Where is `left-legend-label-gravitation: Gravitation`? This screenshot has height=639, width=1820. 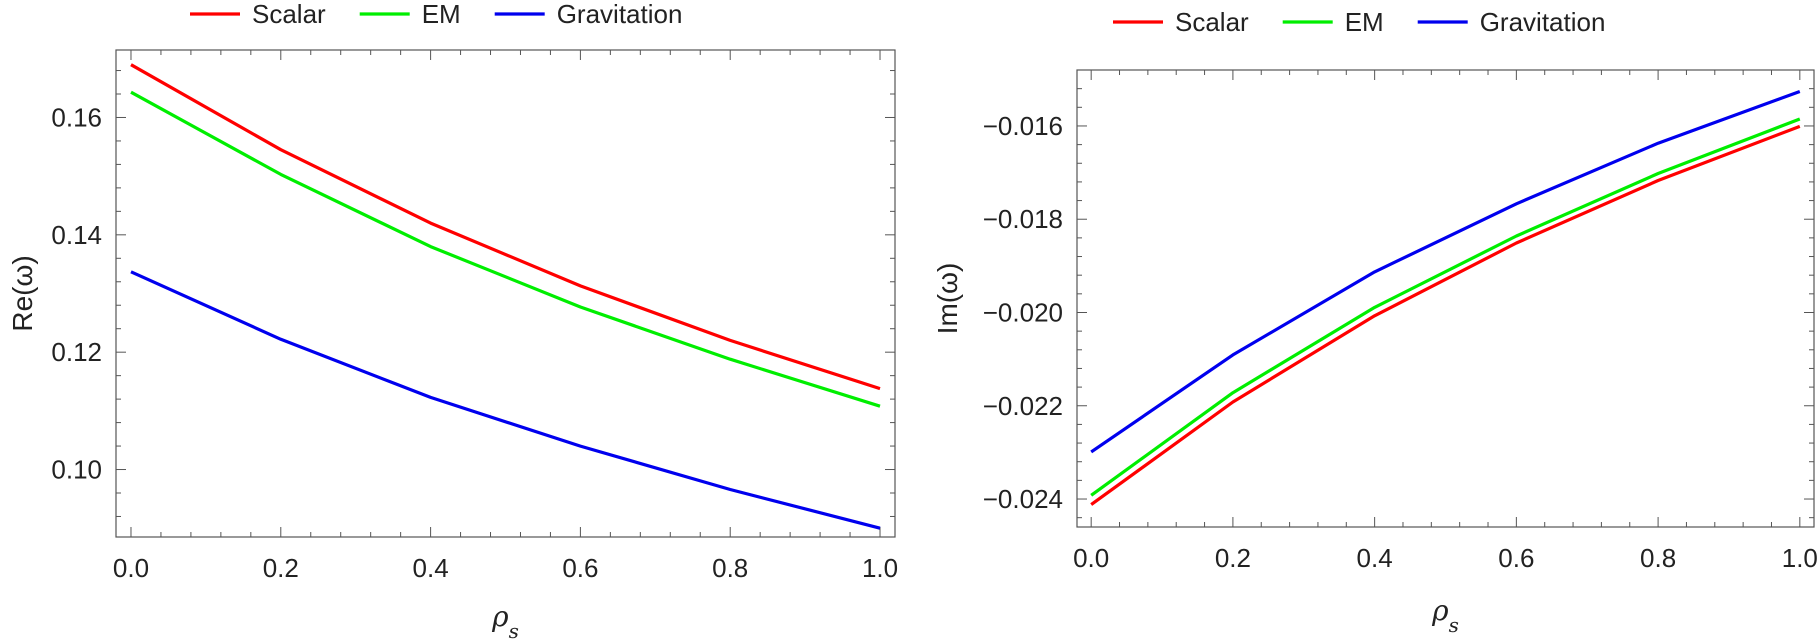
left-legend-label-gravitation: Gravitation is located at coordinates (620, 14).